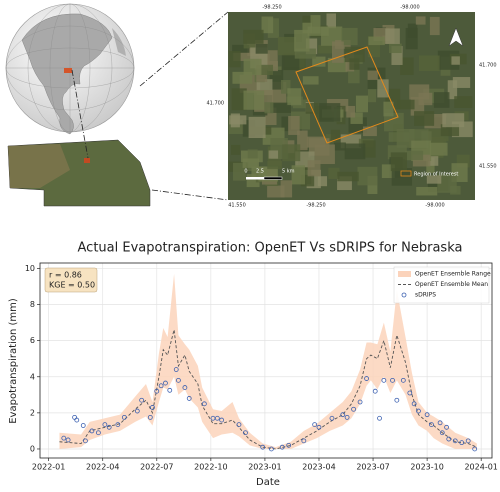 The width and height of the screenshot is (500, 492). What do you see at coordinates (65, 275) in the screenshot?
I see `annotation: r = 0.86` at bounding box center [65, 275].